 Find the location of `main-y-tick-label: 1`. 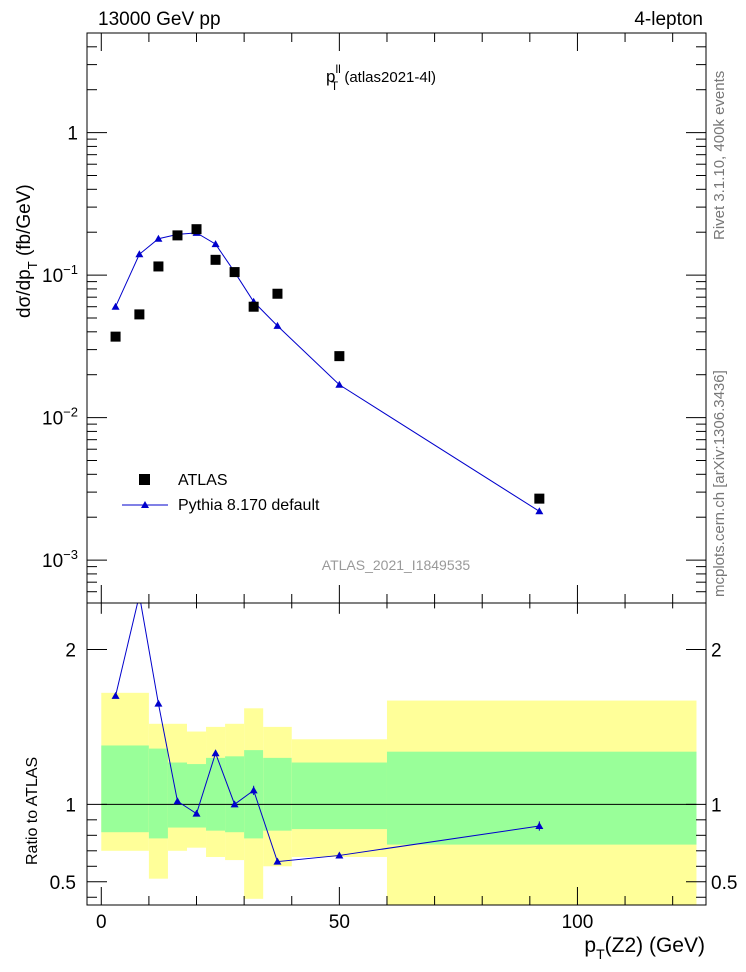

main-y-tick-label: 1 is located at coordinates (72, 134).